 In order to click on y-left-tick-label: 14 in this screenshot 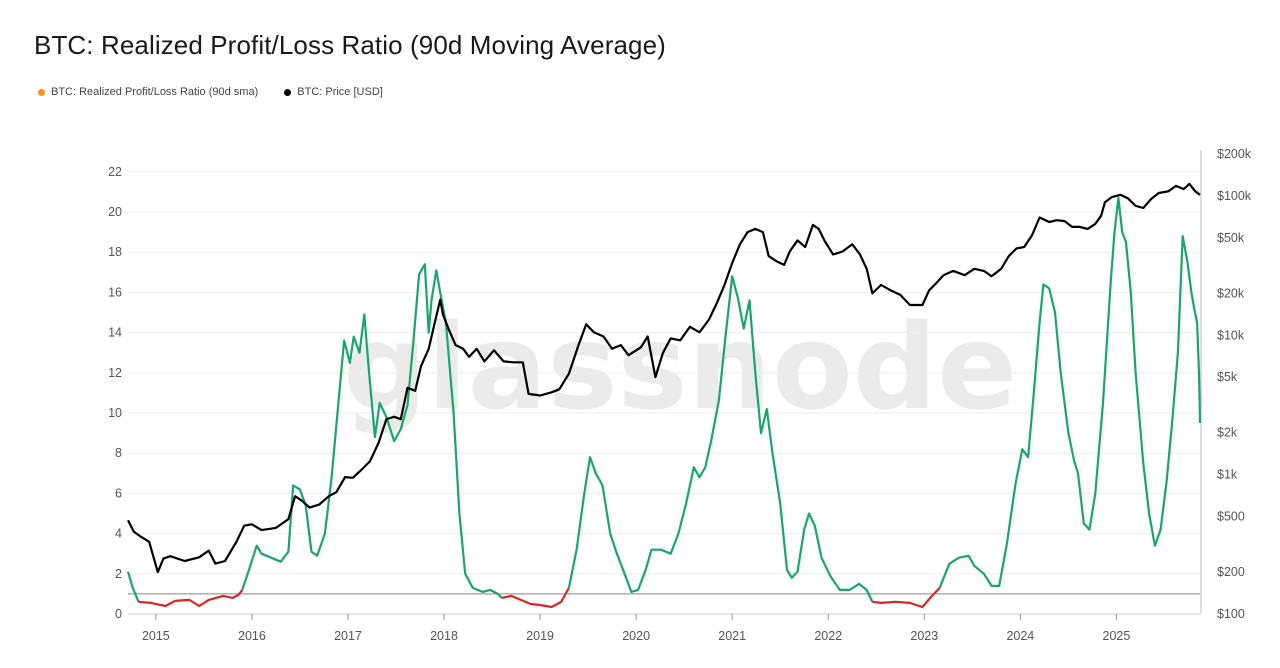, I will do `click(115, 333)`.